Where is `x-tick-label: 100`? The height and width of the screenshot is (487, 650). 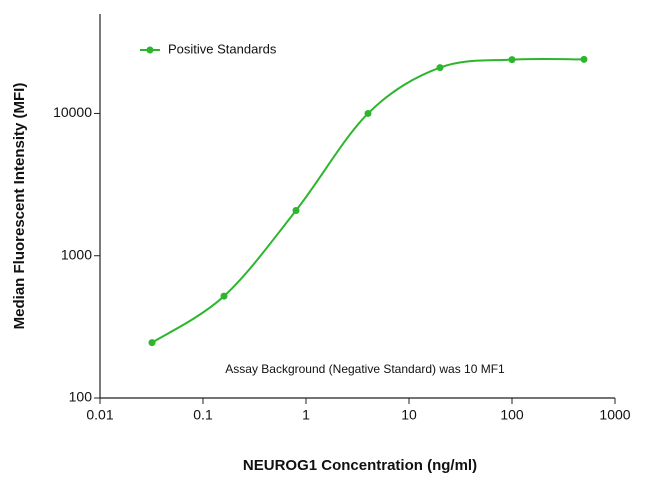 x-tick-label: 100 is located at coordinates (512, 415).